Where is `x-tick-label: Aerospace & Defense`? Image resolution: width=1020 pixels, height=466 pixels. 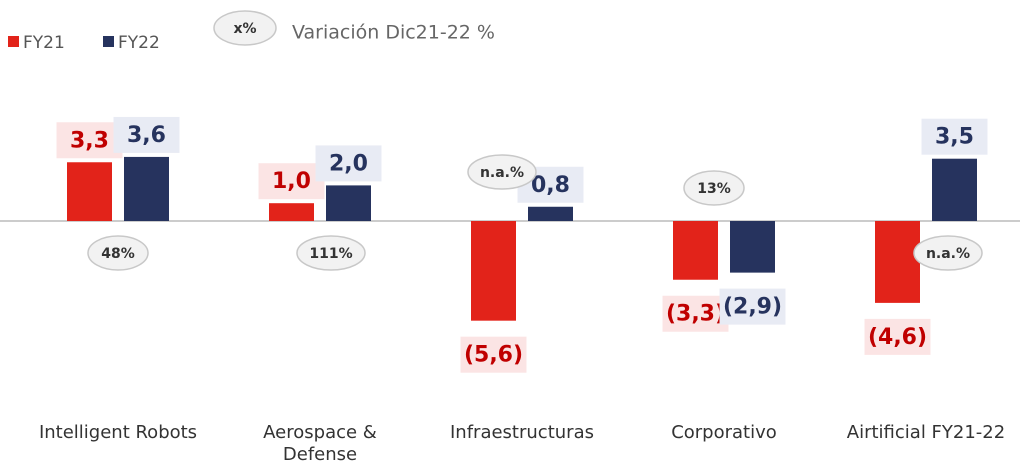
x-tick-label: Aerospace & Defense is located at coordinates (320, 443).